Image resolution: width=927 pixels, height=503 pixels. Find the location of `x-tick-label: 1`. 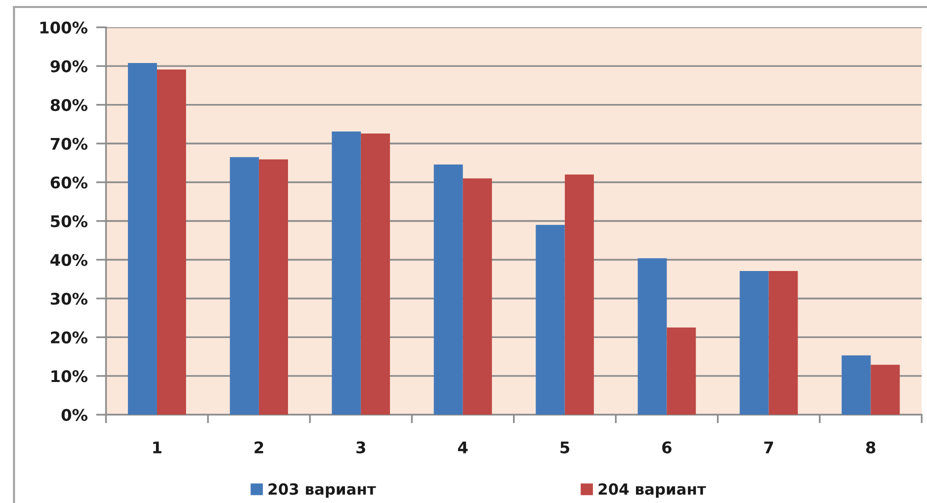

x-tick-label: 1 is located at coordinates (157, 448).